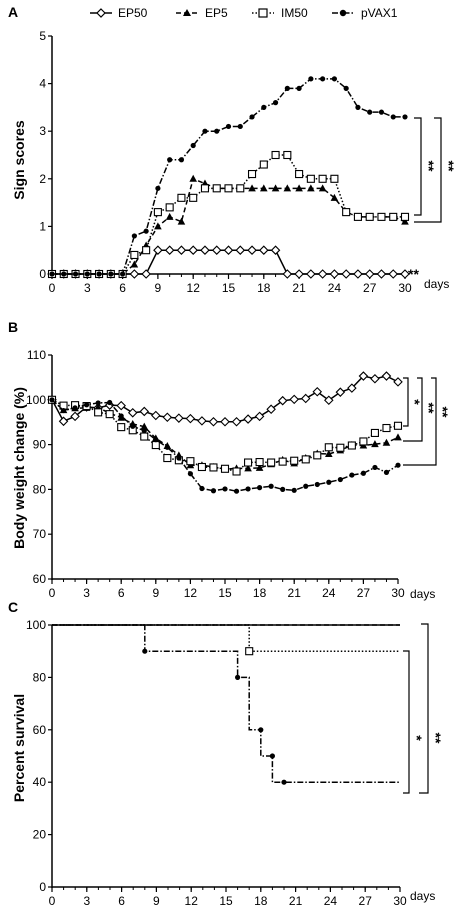  Describe the element at coordinates (42, 274) in the screenshot. I see `panel-a-ytick-label: 0` at that location.